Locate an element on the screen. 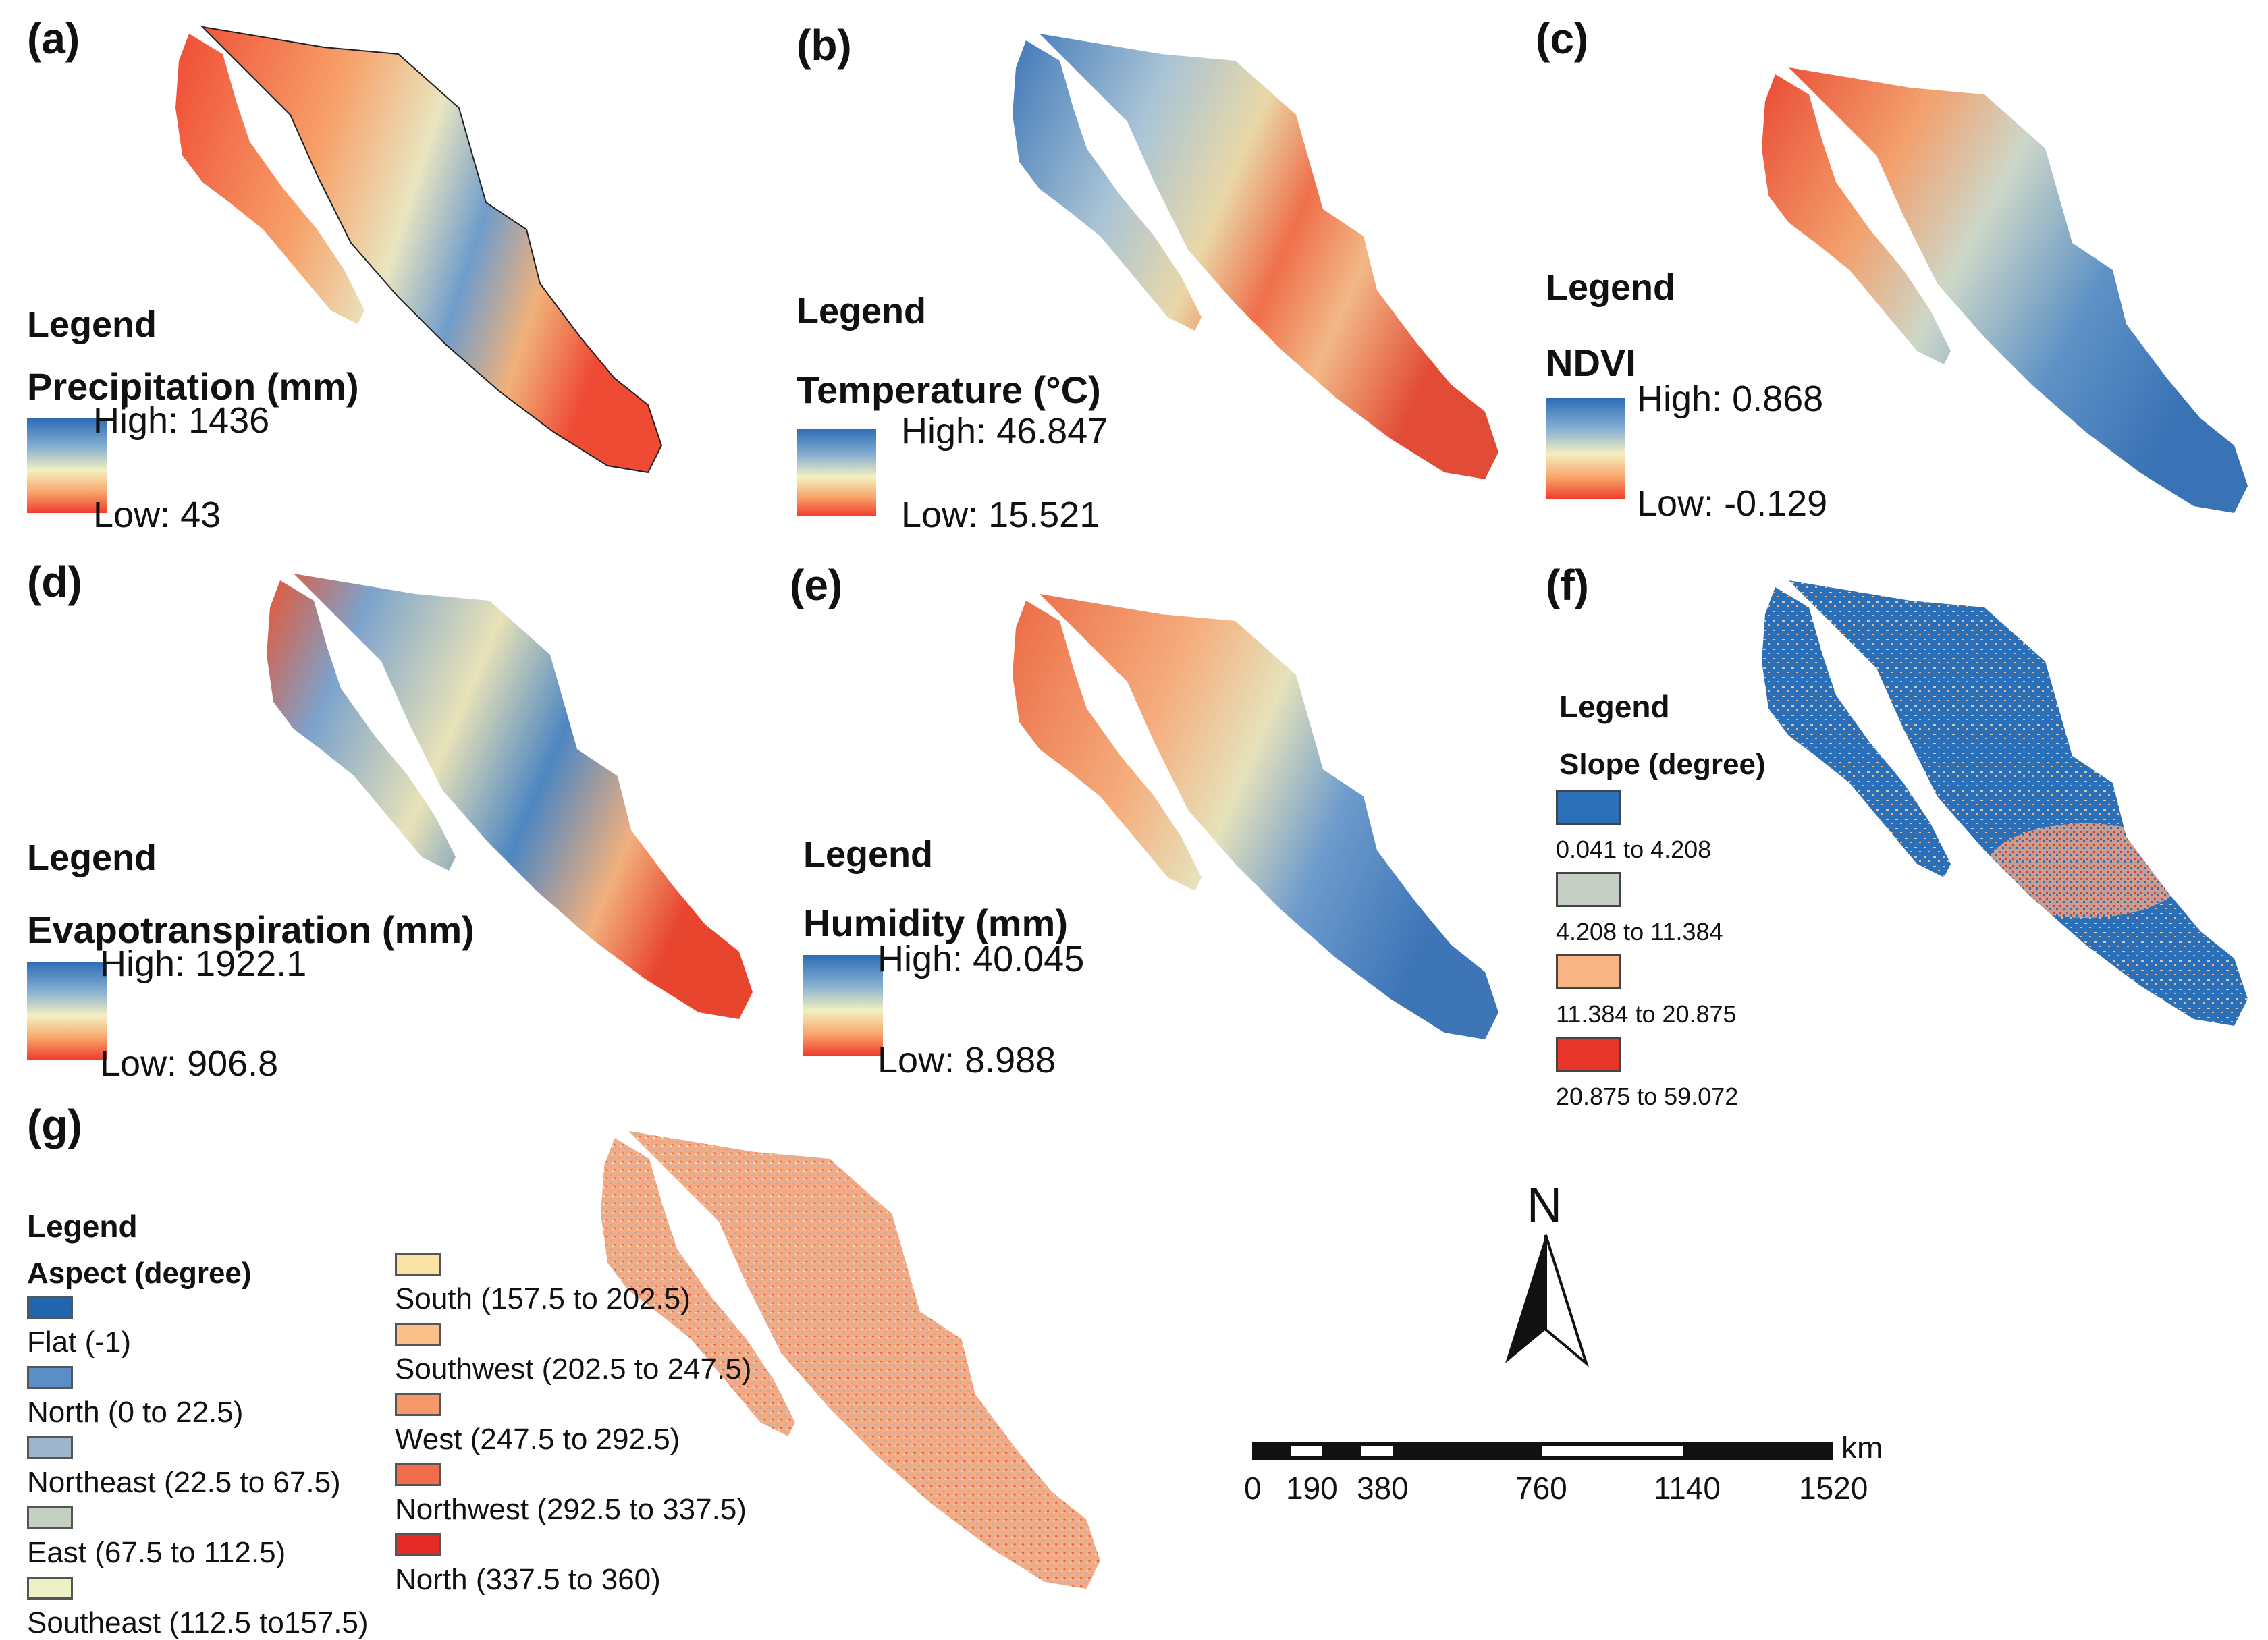  slope-class-label-4: 20.875 to 59.072 is located at coordinates (1647, 1096).